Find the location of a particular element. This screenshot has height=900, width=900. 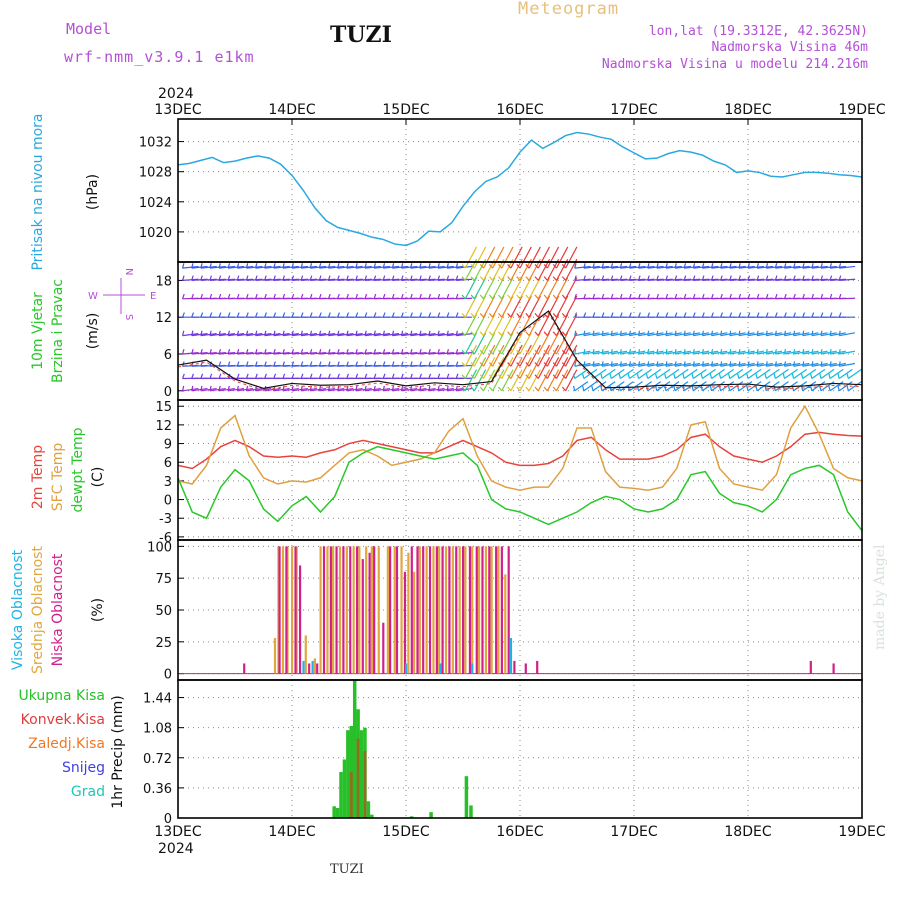

precip-bar is located at coordinates (341, 795).